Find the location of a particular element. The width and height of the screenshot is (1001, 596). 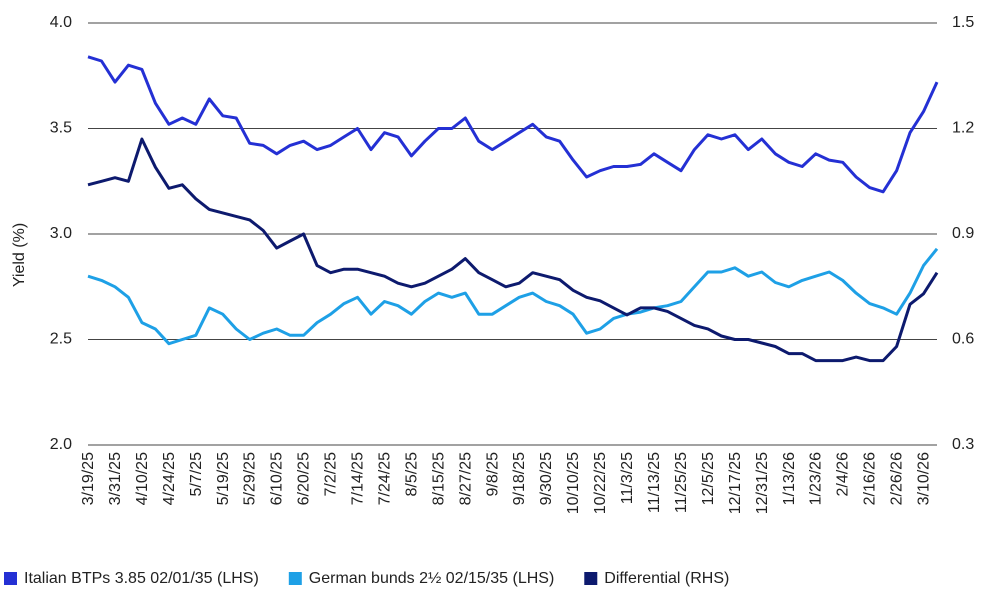

x-tick-label: 11/25/25 is located at coordinates (681, 482).